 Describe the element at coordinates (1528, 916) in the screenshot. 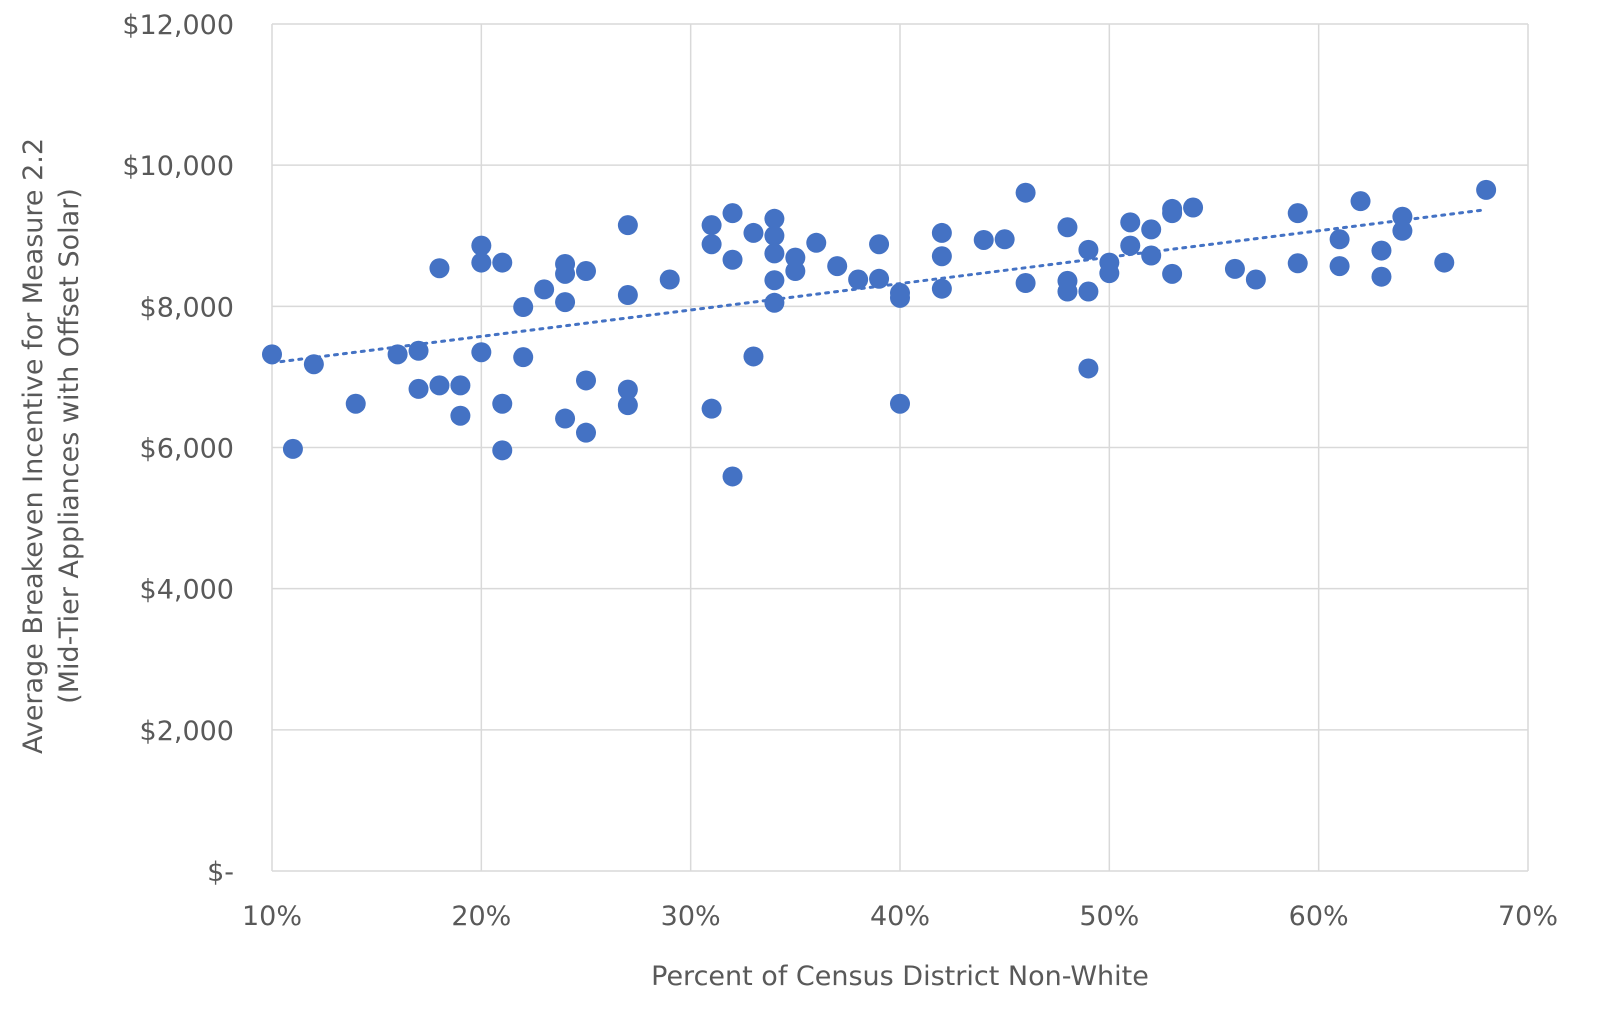

I see `x-tick-label: 70%` at that location.